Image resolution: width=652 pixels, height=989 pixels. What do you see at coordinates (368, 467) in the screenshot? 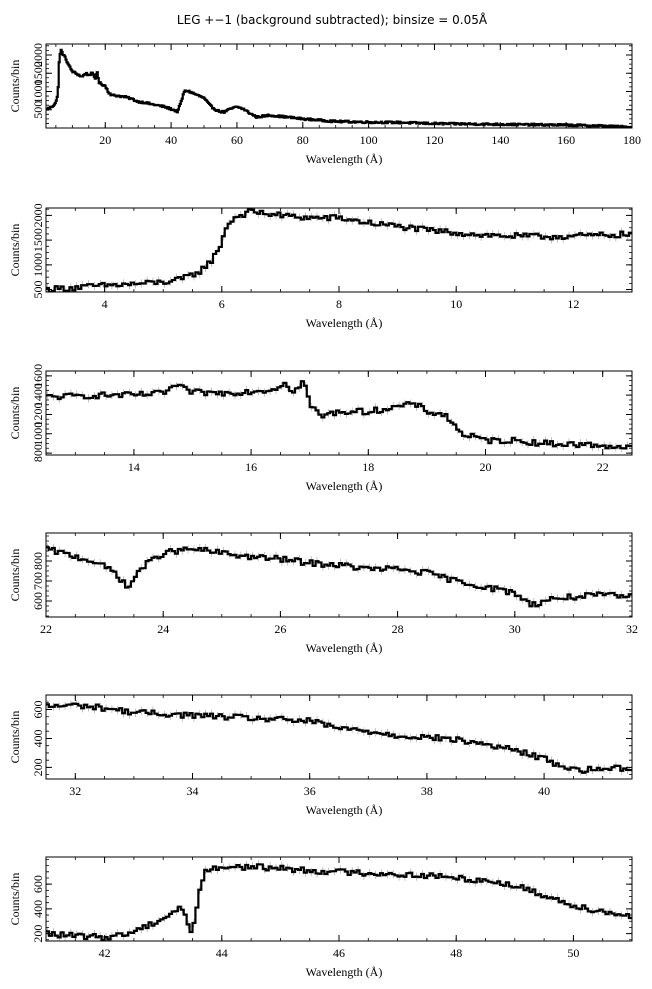
I see `x-tick-label: 18` at bounding box center [368, 467].